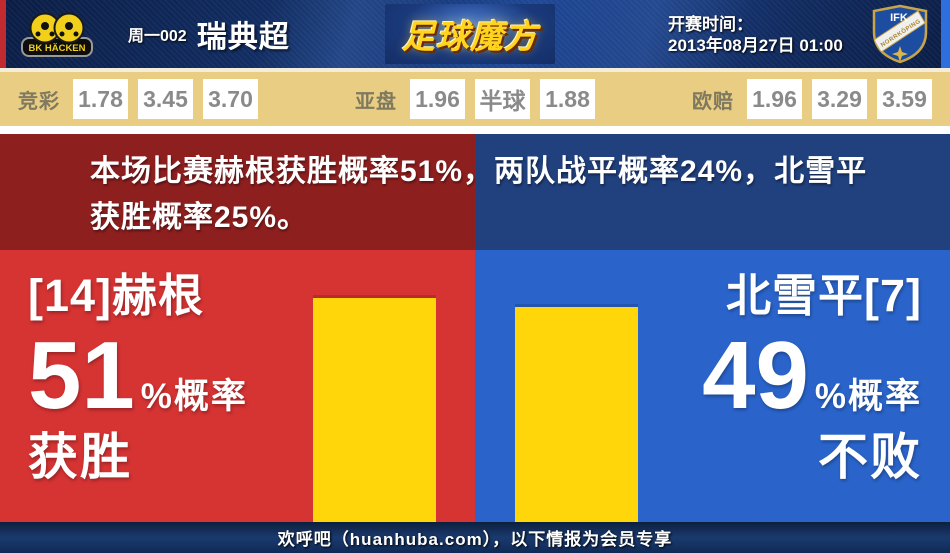 The image size is (950, 553). I want to click on odds-value-box: 1.78, so click(100, 99).